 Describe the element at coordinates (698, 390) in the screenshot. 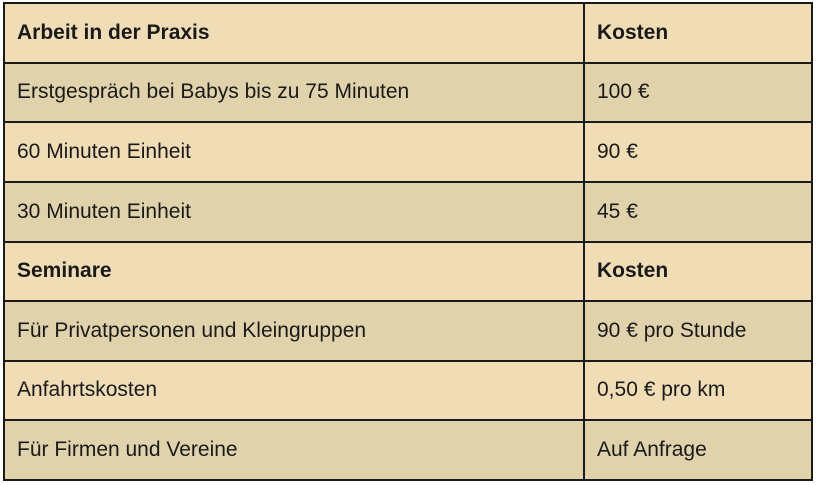

I see `cost-value: 0,50 € pro km` at that location.